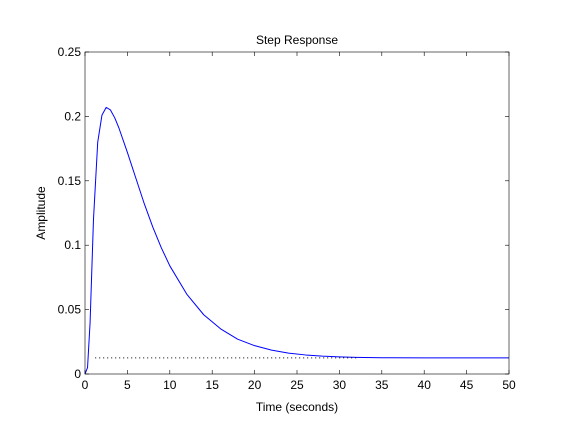 The height and width of the screenshot is (425, 561). Describe the element at coordinates (340, 385) in the screenshot. I see `x-tick-label: 30` at that location.